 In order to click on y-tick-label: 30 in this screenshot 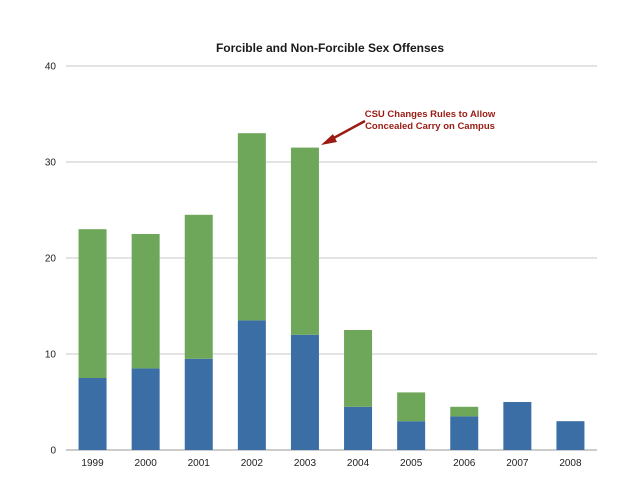, I will do `click(51, 163)`.